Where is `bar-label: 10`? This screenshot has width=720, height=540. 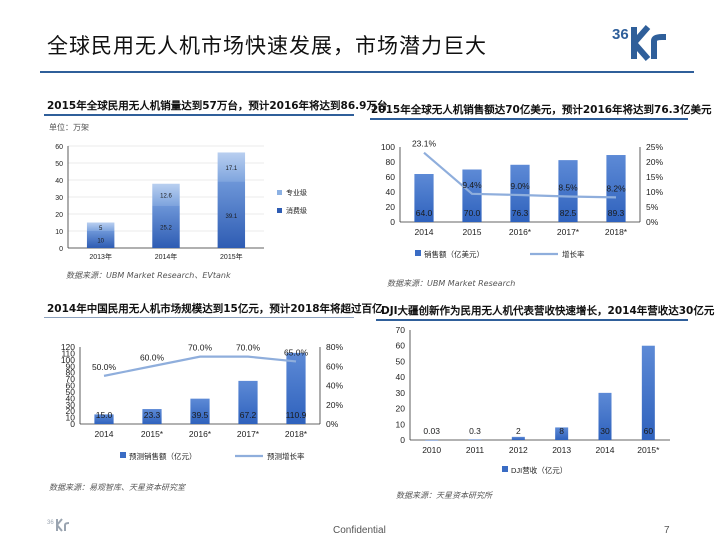
bar-label: 10 is located at coordinates (100, 242).